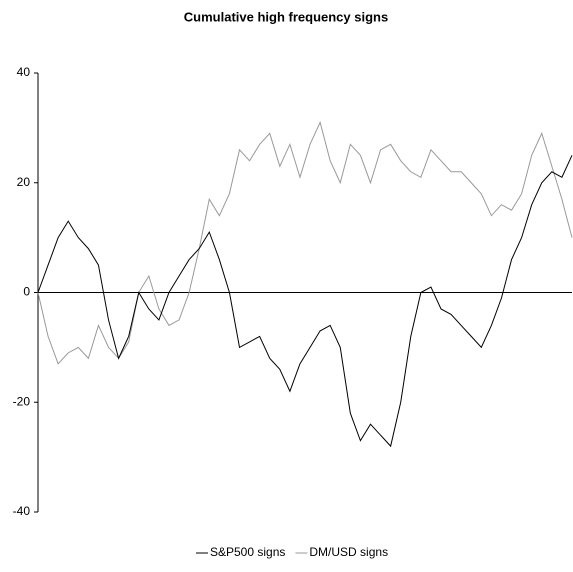  I want to click on y-tick-label: 20, so click(24, 182).